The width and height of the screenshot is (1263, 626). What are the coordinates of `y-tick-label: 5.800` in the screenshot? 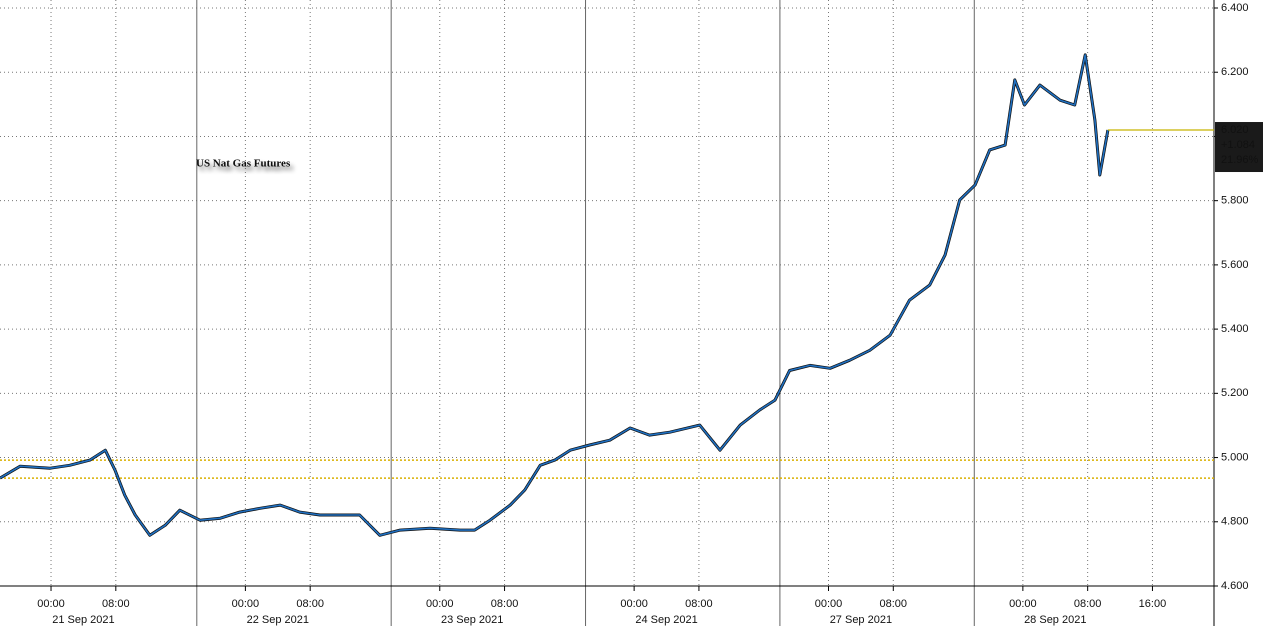 It's located at (1235, 201).